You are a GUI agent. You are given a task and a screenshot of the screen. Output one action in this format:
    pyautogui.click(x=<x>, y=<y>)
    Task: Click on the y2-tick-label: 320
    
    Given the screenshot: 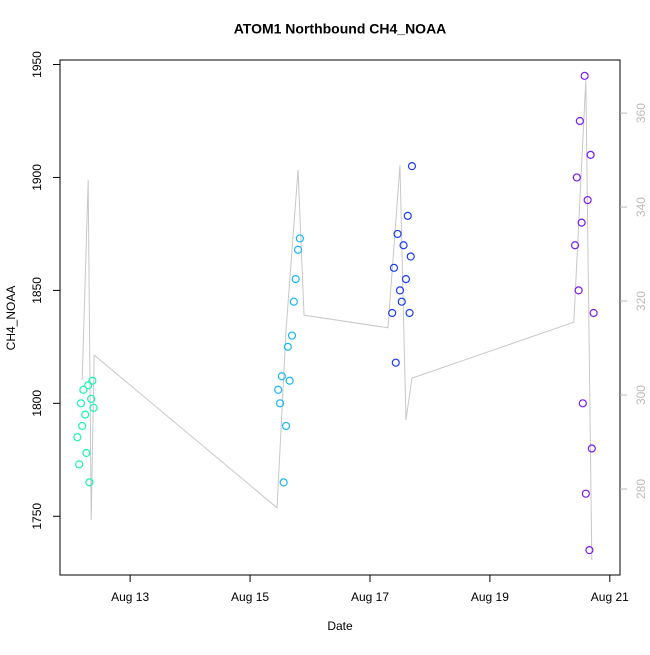 What is the action you would take?
    pyautogui.click(x=641, y=301)
    